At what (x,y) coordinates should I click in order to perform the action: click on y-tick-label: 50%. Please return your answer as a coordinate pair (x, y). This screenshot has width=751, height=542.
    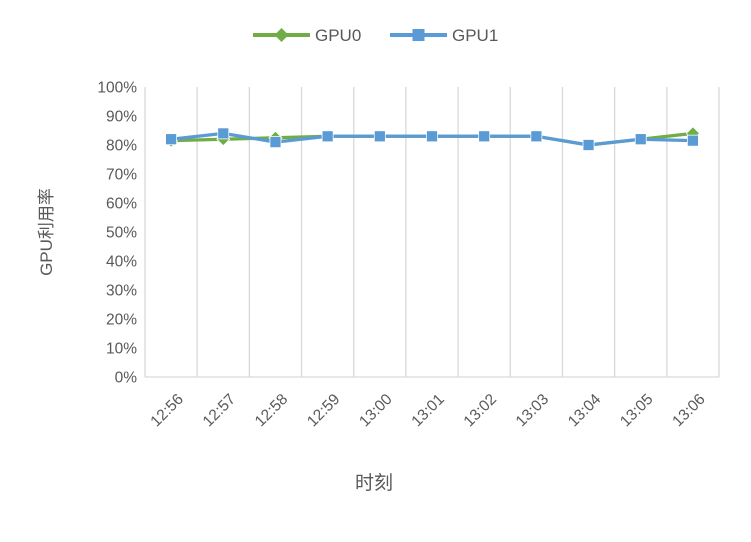
    Looking at the image, I should click on (121, 233).